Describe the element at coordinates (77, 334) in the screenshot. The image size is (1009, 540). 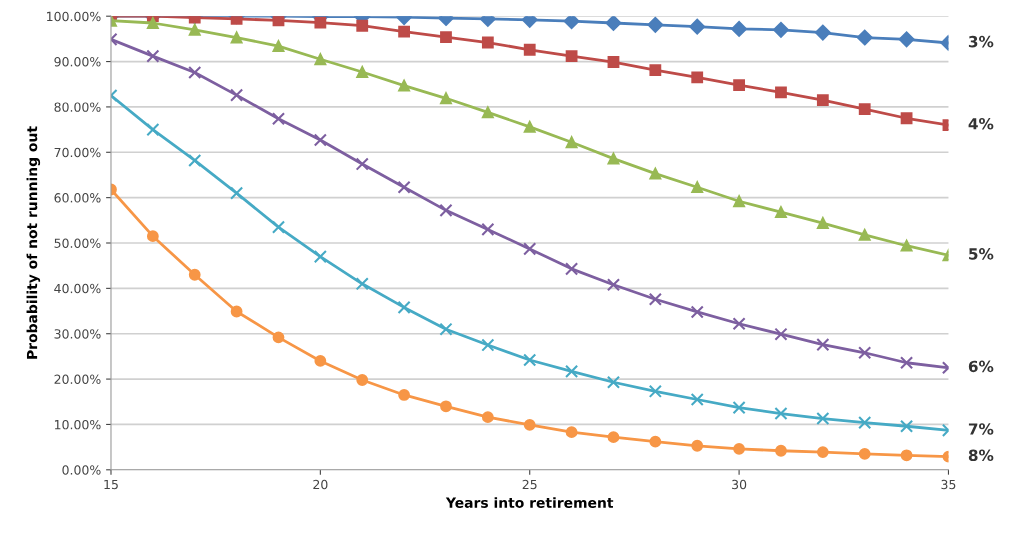
I see `y-tick-label: 30.00%` at that location.